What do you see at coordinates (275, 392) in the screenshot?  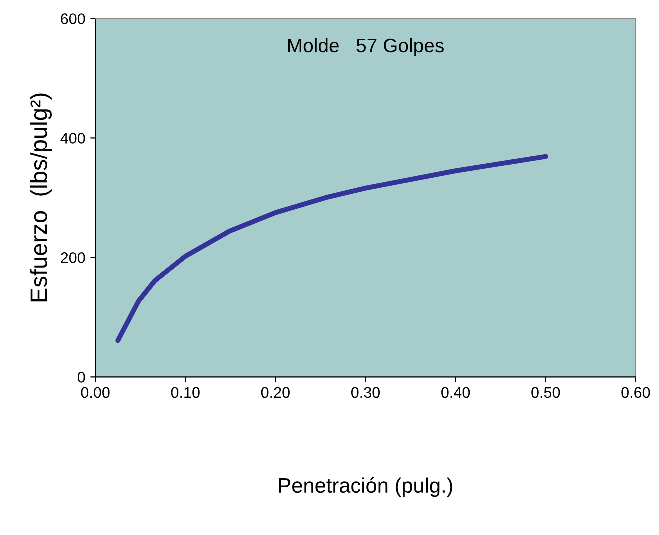 I see `x-tick-label: 0.20` at bounding box center [275, 392].